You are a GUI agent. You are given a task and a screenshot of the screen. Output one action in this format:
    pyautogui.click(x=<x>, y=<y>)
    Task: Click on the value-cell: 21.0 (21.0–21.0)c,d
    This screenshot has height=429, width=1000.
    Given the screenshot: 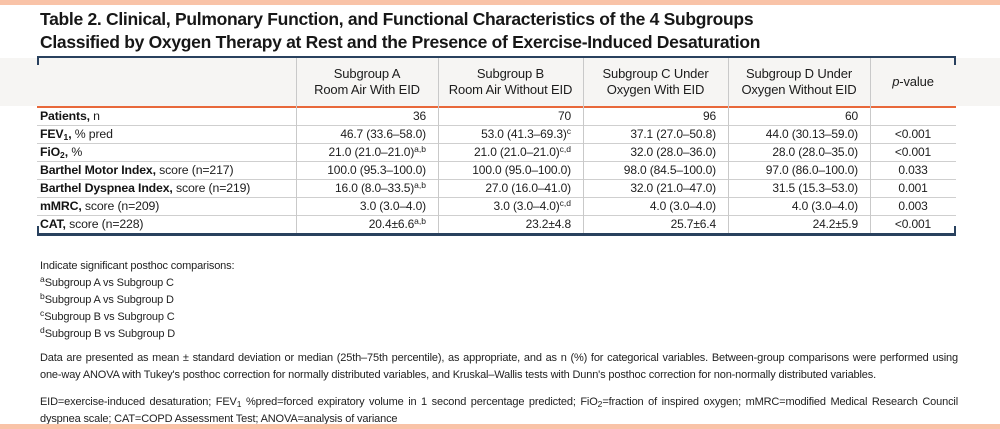 What is the action you would take?
    pyautogui.click(x=522, y=151)
    